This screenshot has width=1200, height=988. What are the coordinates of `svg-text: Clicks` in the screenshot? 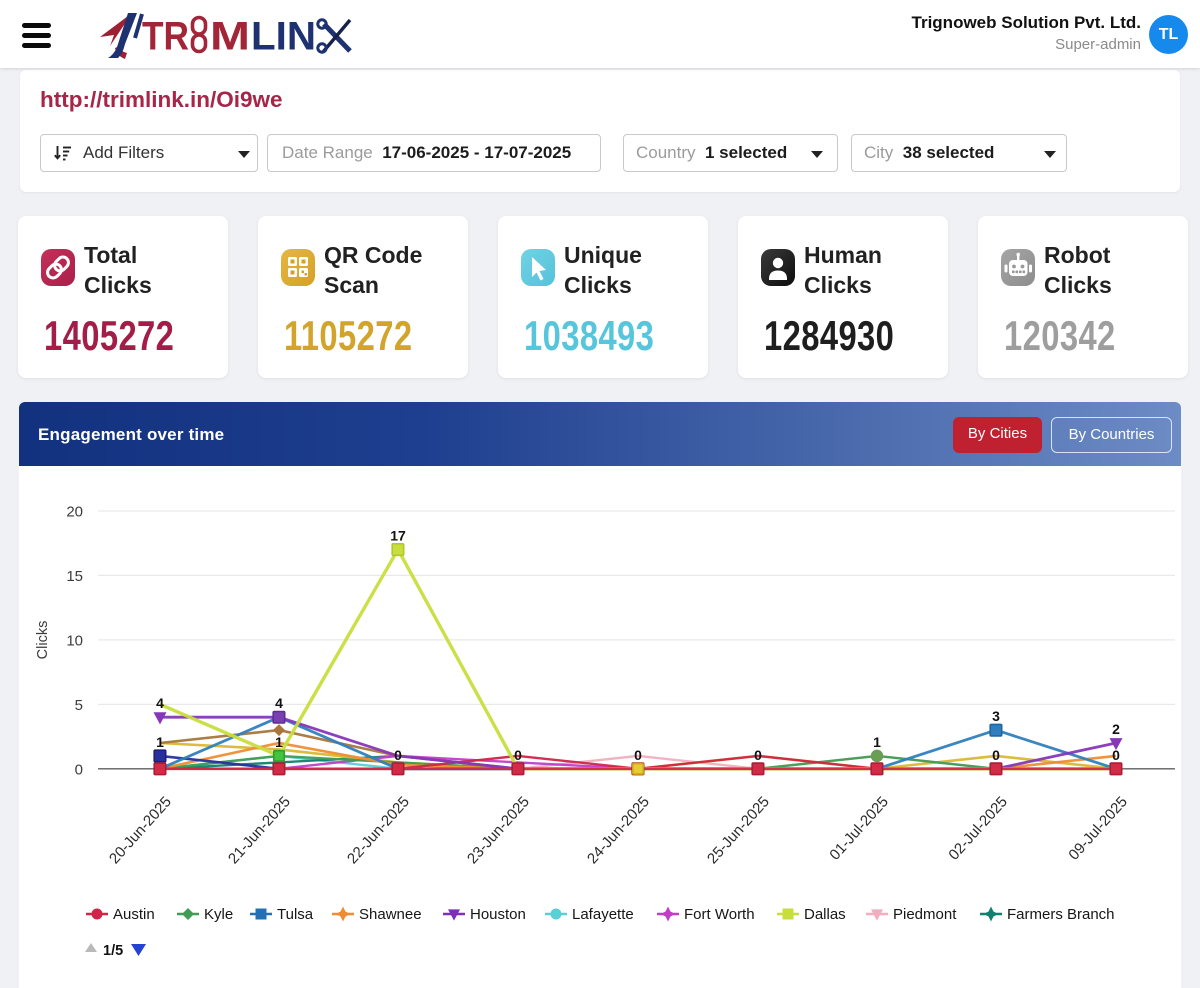 It's located at (43, 640).